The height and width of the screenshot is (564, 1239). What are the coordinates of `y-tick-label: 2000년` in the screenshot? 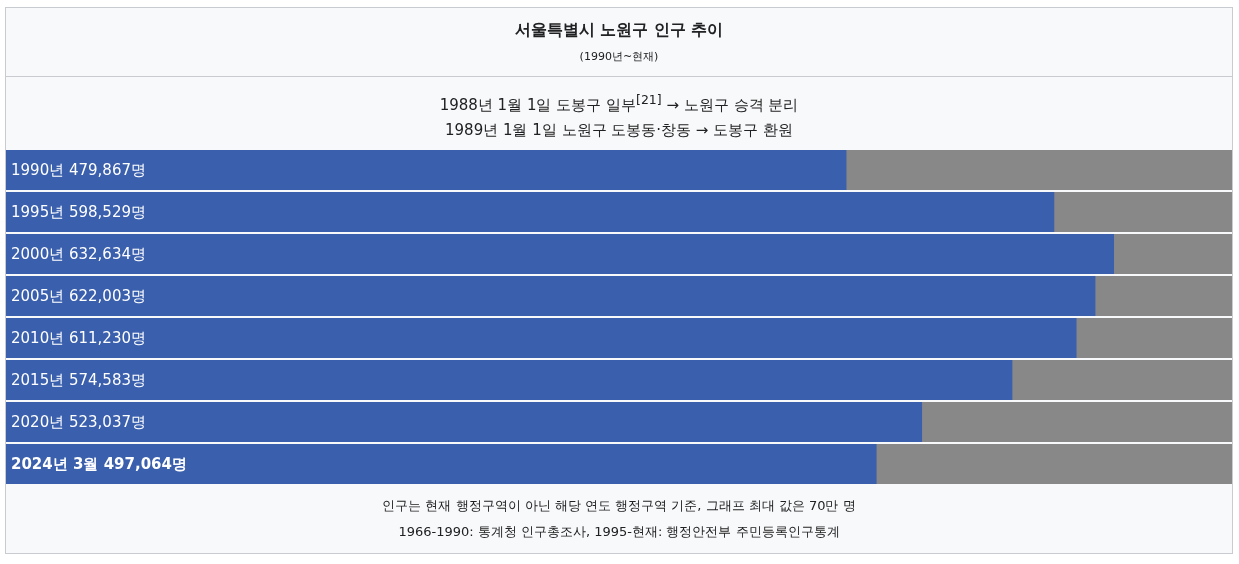 It's located at (38, 254).